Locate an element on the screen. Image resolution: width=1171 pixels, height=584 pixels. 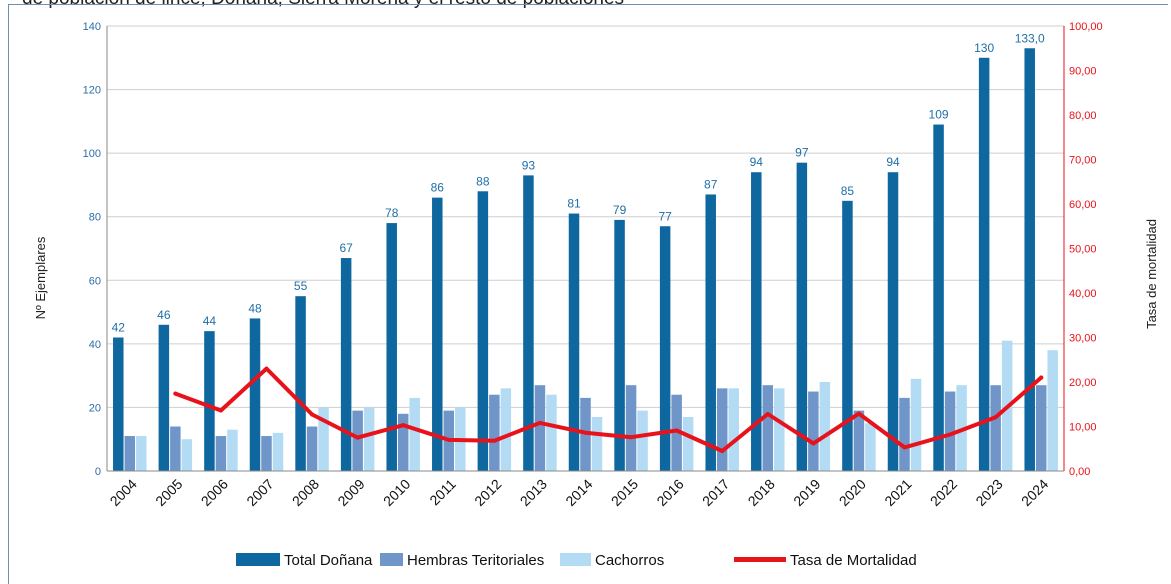
line-tasa-de-mortalidad is located at coordinates (608, 409).